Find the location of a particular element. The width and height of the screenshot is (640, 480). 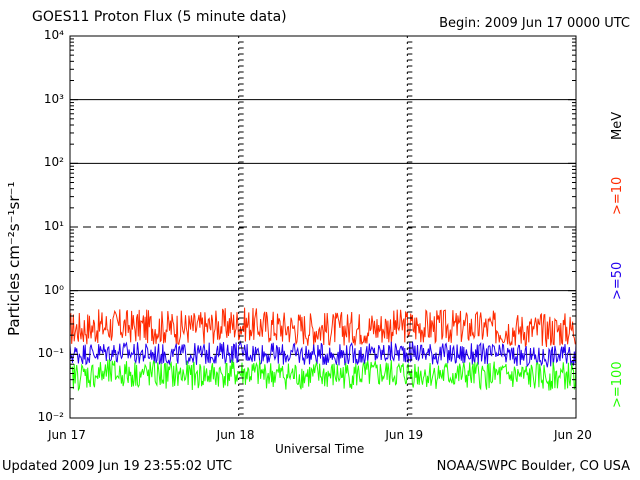

x-tick-label: Jun 20 is located at coordinates (573, 435).